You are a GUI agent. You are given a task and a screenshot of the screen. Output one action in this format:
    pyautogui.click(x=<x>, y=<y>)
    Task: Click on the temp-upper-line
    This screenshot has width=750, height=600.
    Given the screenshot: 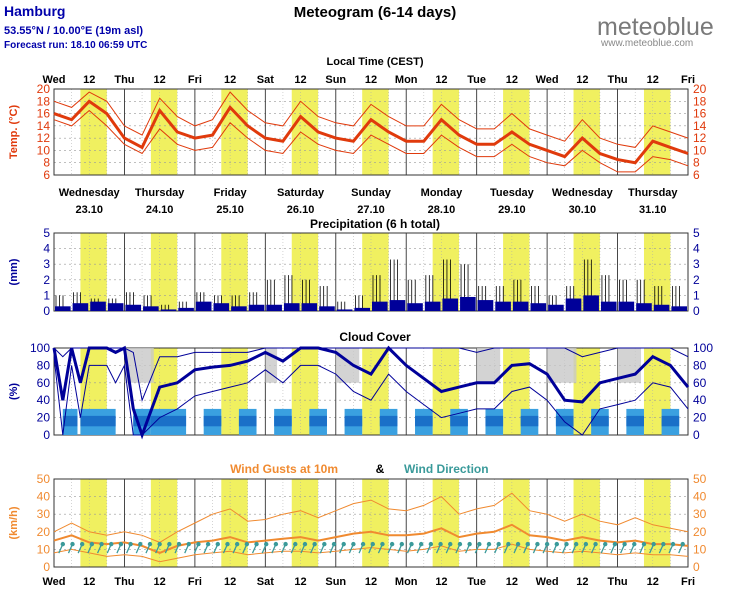 What is the action you would take?
    pyautogui.click(x=371, y=119)
    